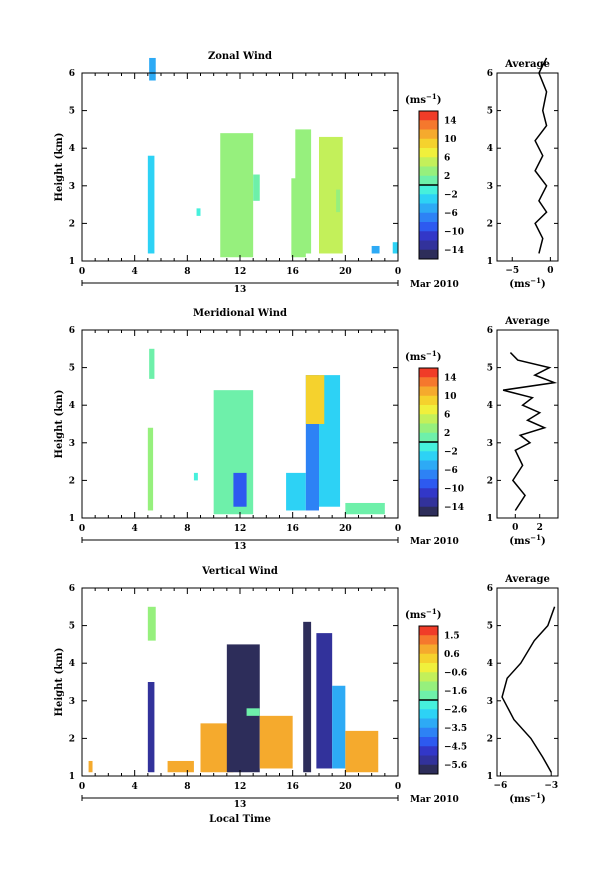  Describe the element at coordinates (240, 787) in the screenshot. I see `x-tick-label: 12` at that location.